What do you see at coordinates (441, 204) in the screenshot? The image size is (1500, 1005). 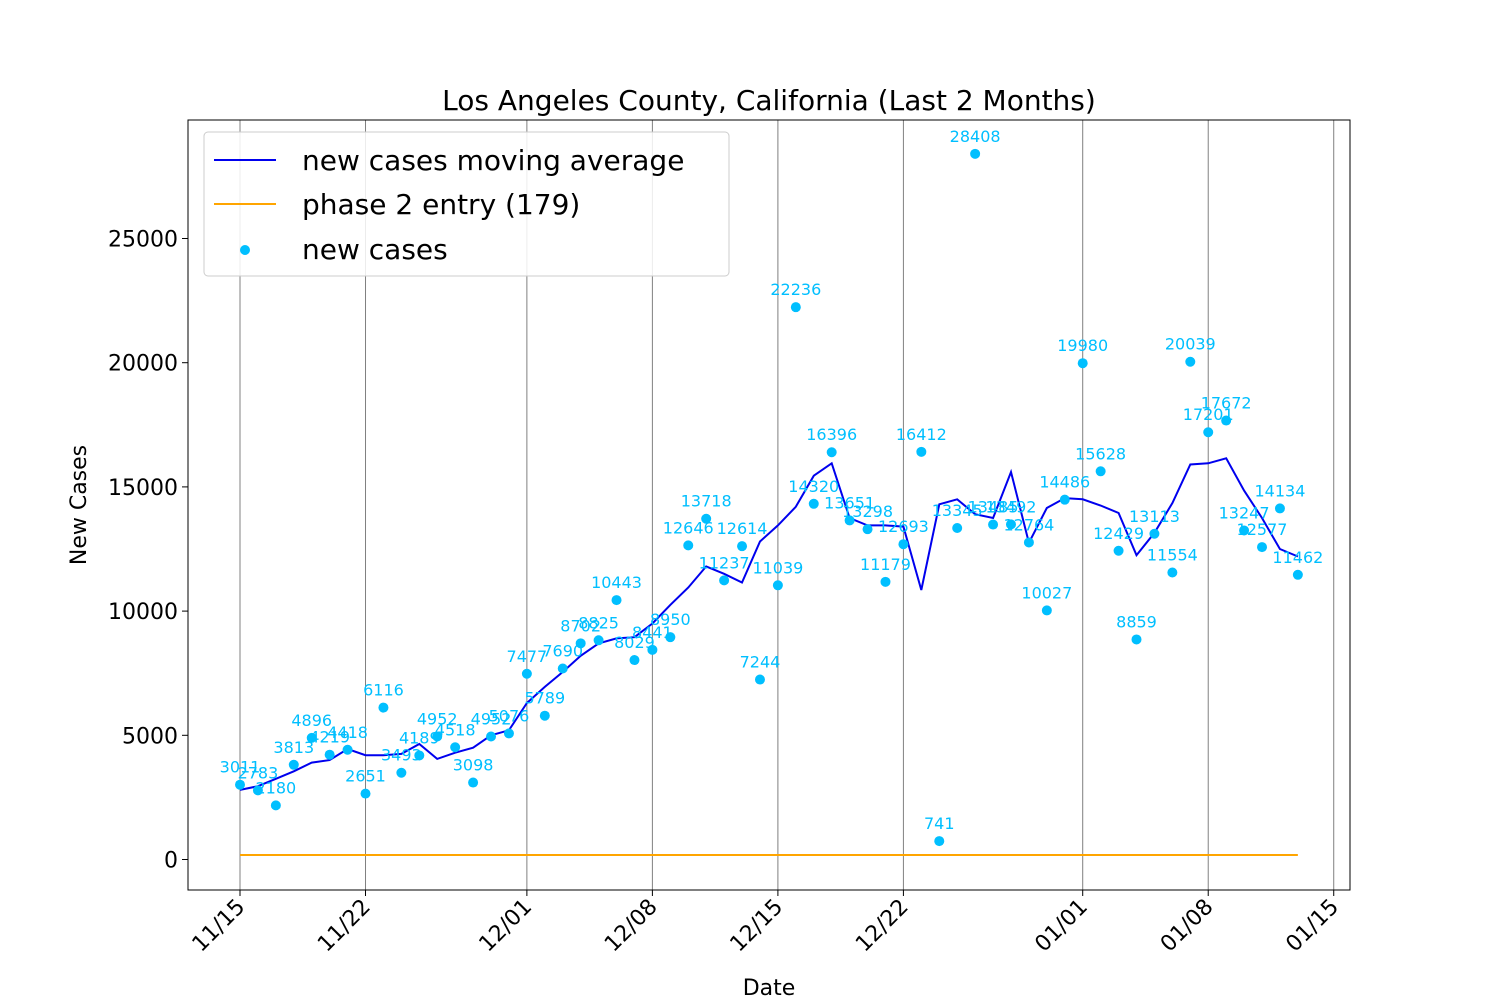 I see `legend-label-phase-2-entry: phase 2 entry (179)` at bounding box center [441, 204].